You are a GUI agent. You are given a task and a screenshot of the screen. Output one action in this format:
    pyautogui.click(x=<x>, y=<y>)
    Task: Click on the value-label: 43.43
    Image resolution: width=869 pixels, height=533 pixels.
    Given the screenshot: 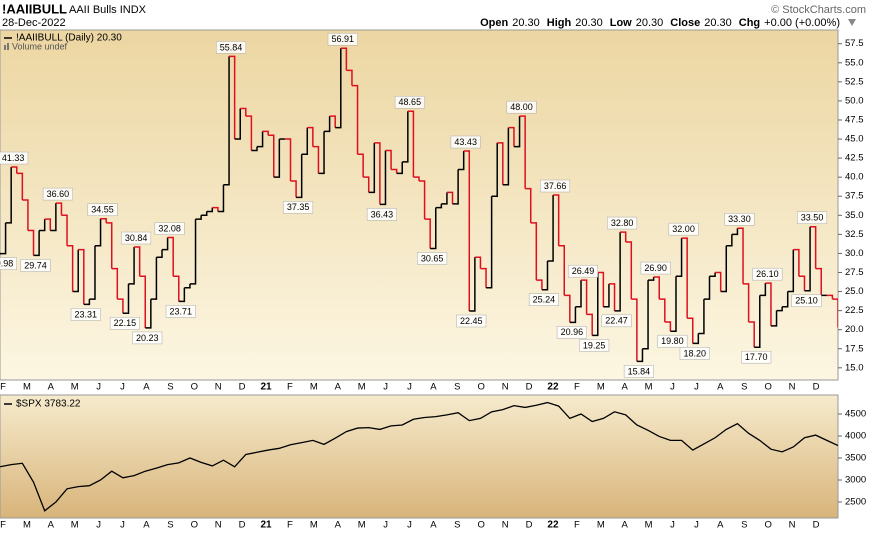 What is the action you would take?
    pyautogui.click(x=465, y=142)
    